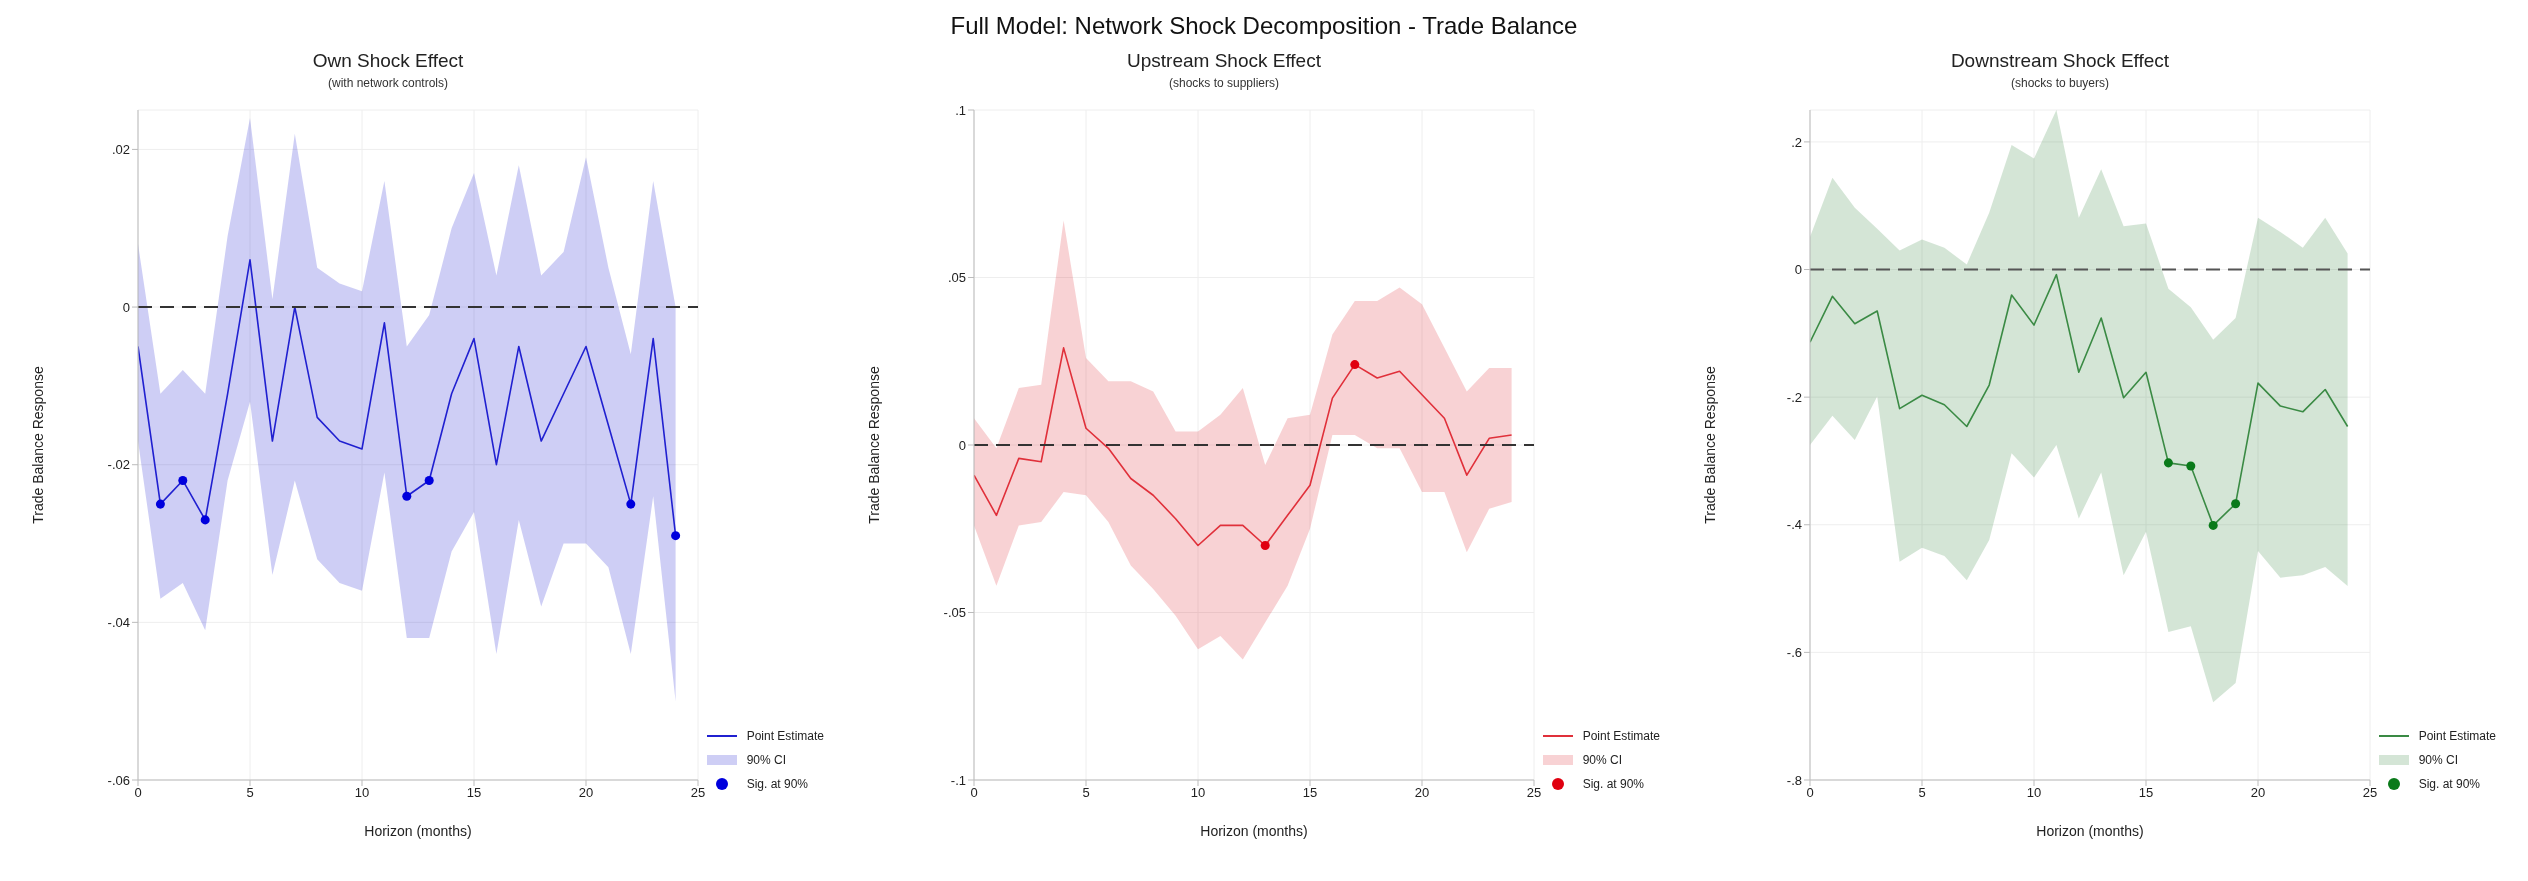  Describe the element at coordinates (1794, 397) in the screenshot. I see `y-tick-label: -.2` at that location.